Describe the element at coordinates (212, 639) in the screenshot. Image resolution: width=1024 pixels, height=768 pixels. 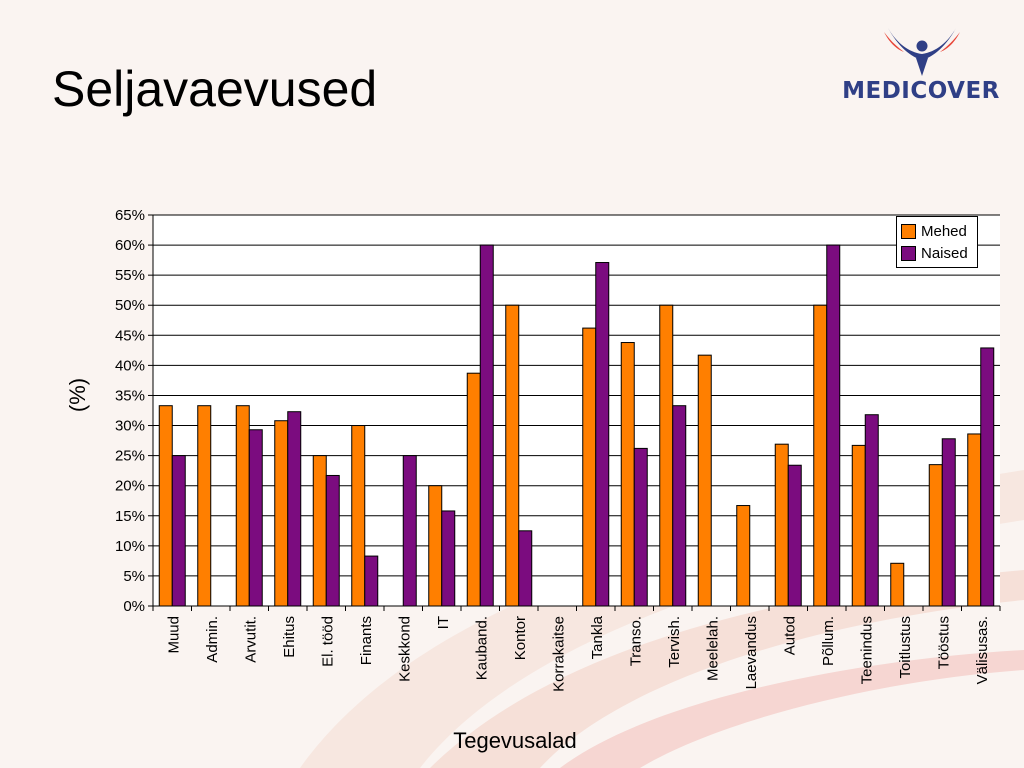
I see `x-category-label: Admin.` at that location.